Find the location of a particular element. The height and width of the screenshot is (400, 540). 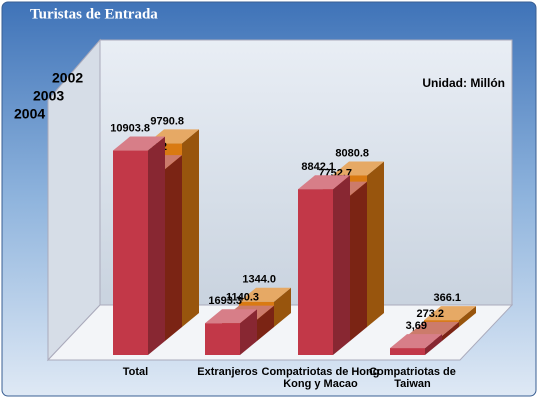

chart-title: Turistas de Entrada is located at coordinates (94, 14).